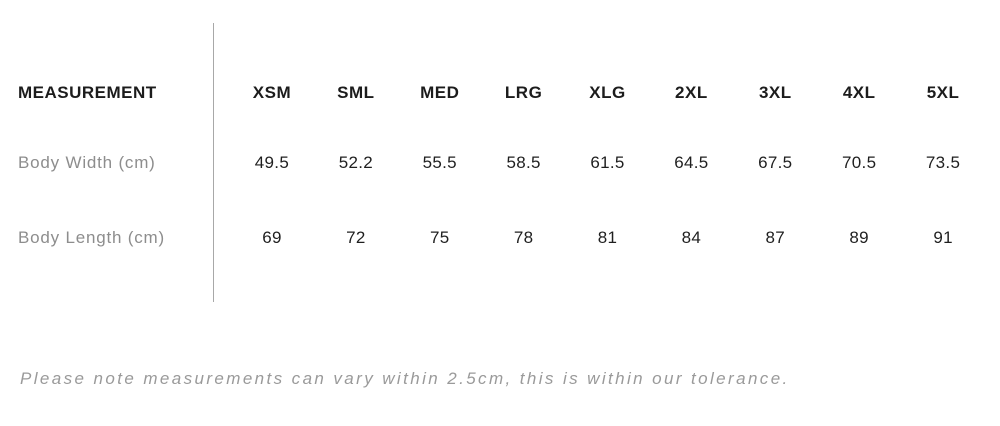  Describe the element at coordinates (775, 92) in the screenshot. I see `size-header-3xl: 3XL` at that location.